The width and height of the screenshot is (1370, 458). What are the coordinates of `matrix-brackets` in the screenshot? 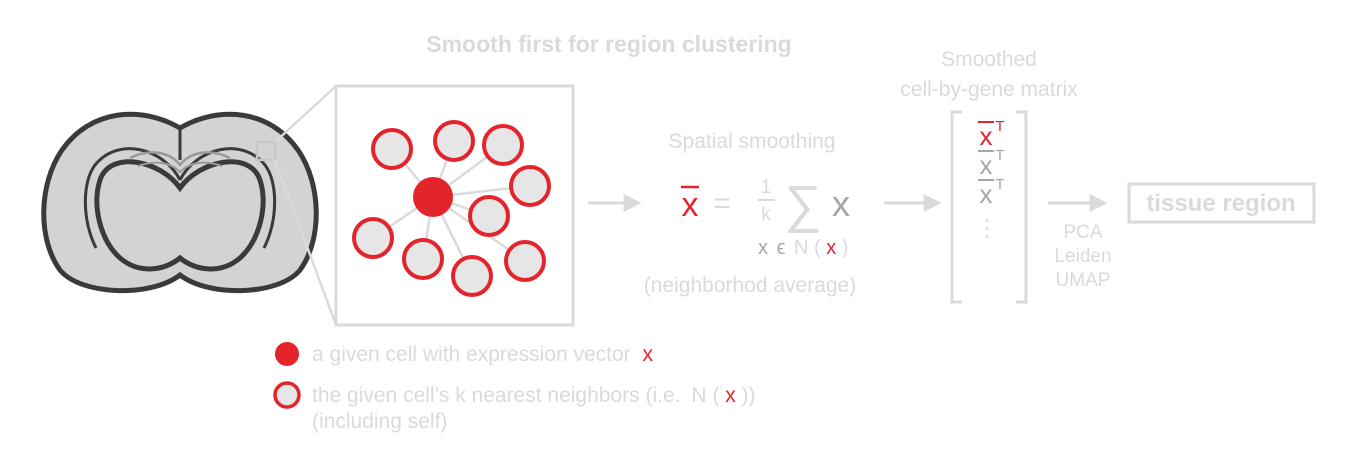 It's located at (989, 207).